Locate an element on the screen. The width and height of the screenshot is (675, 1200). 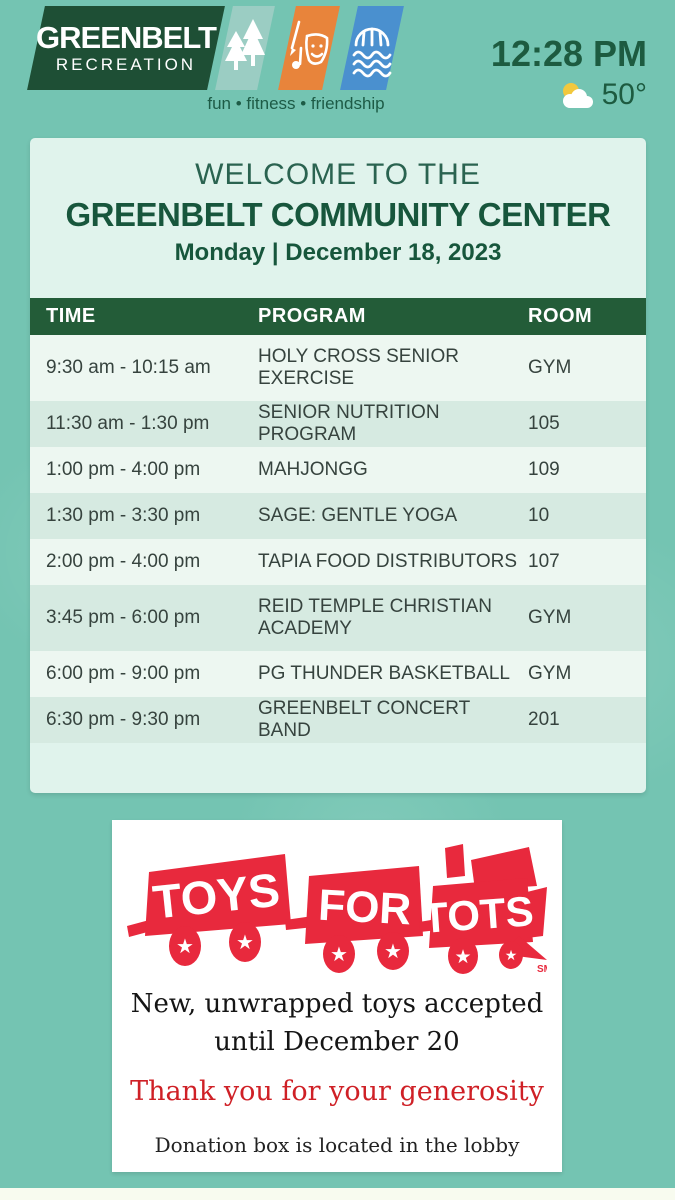
room-cell: 201 is located at coordinates (544, 720).